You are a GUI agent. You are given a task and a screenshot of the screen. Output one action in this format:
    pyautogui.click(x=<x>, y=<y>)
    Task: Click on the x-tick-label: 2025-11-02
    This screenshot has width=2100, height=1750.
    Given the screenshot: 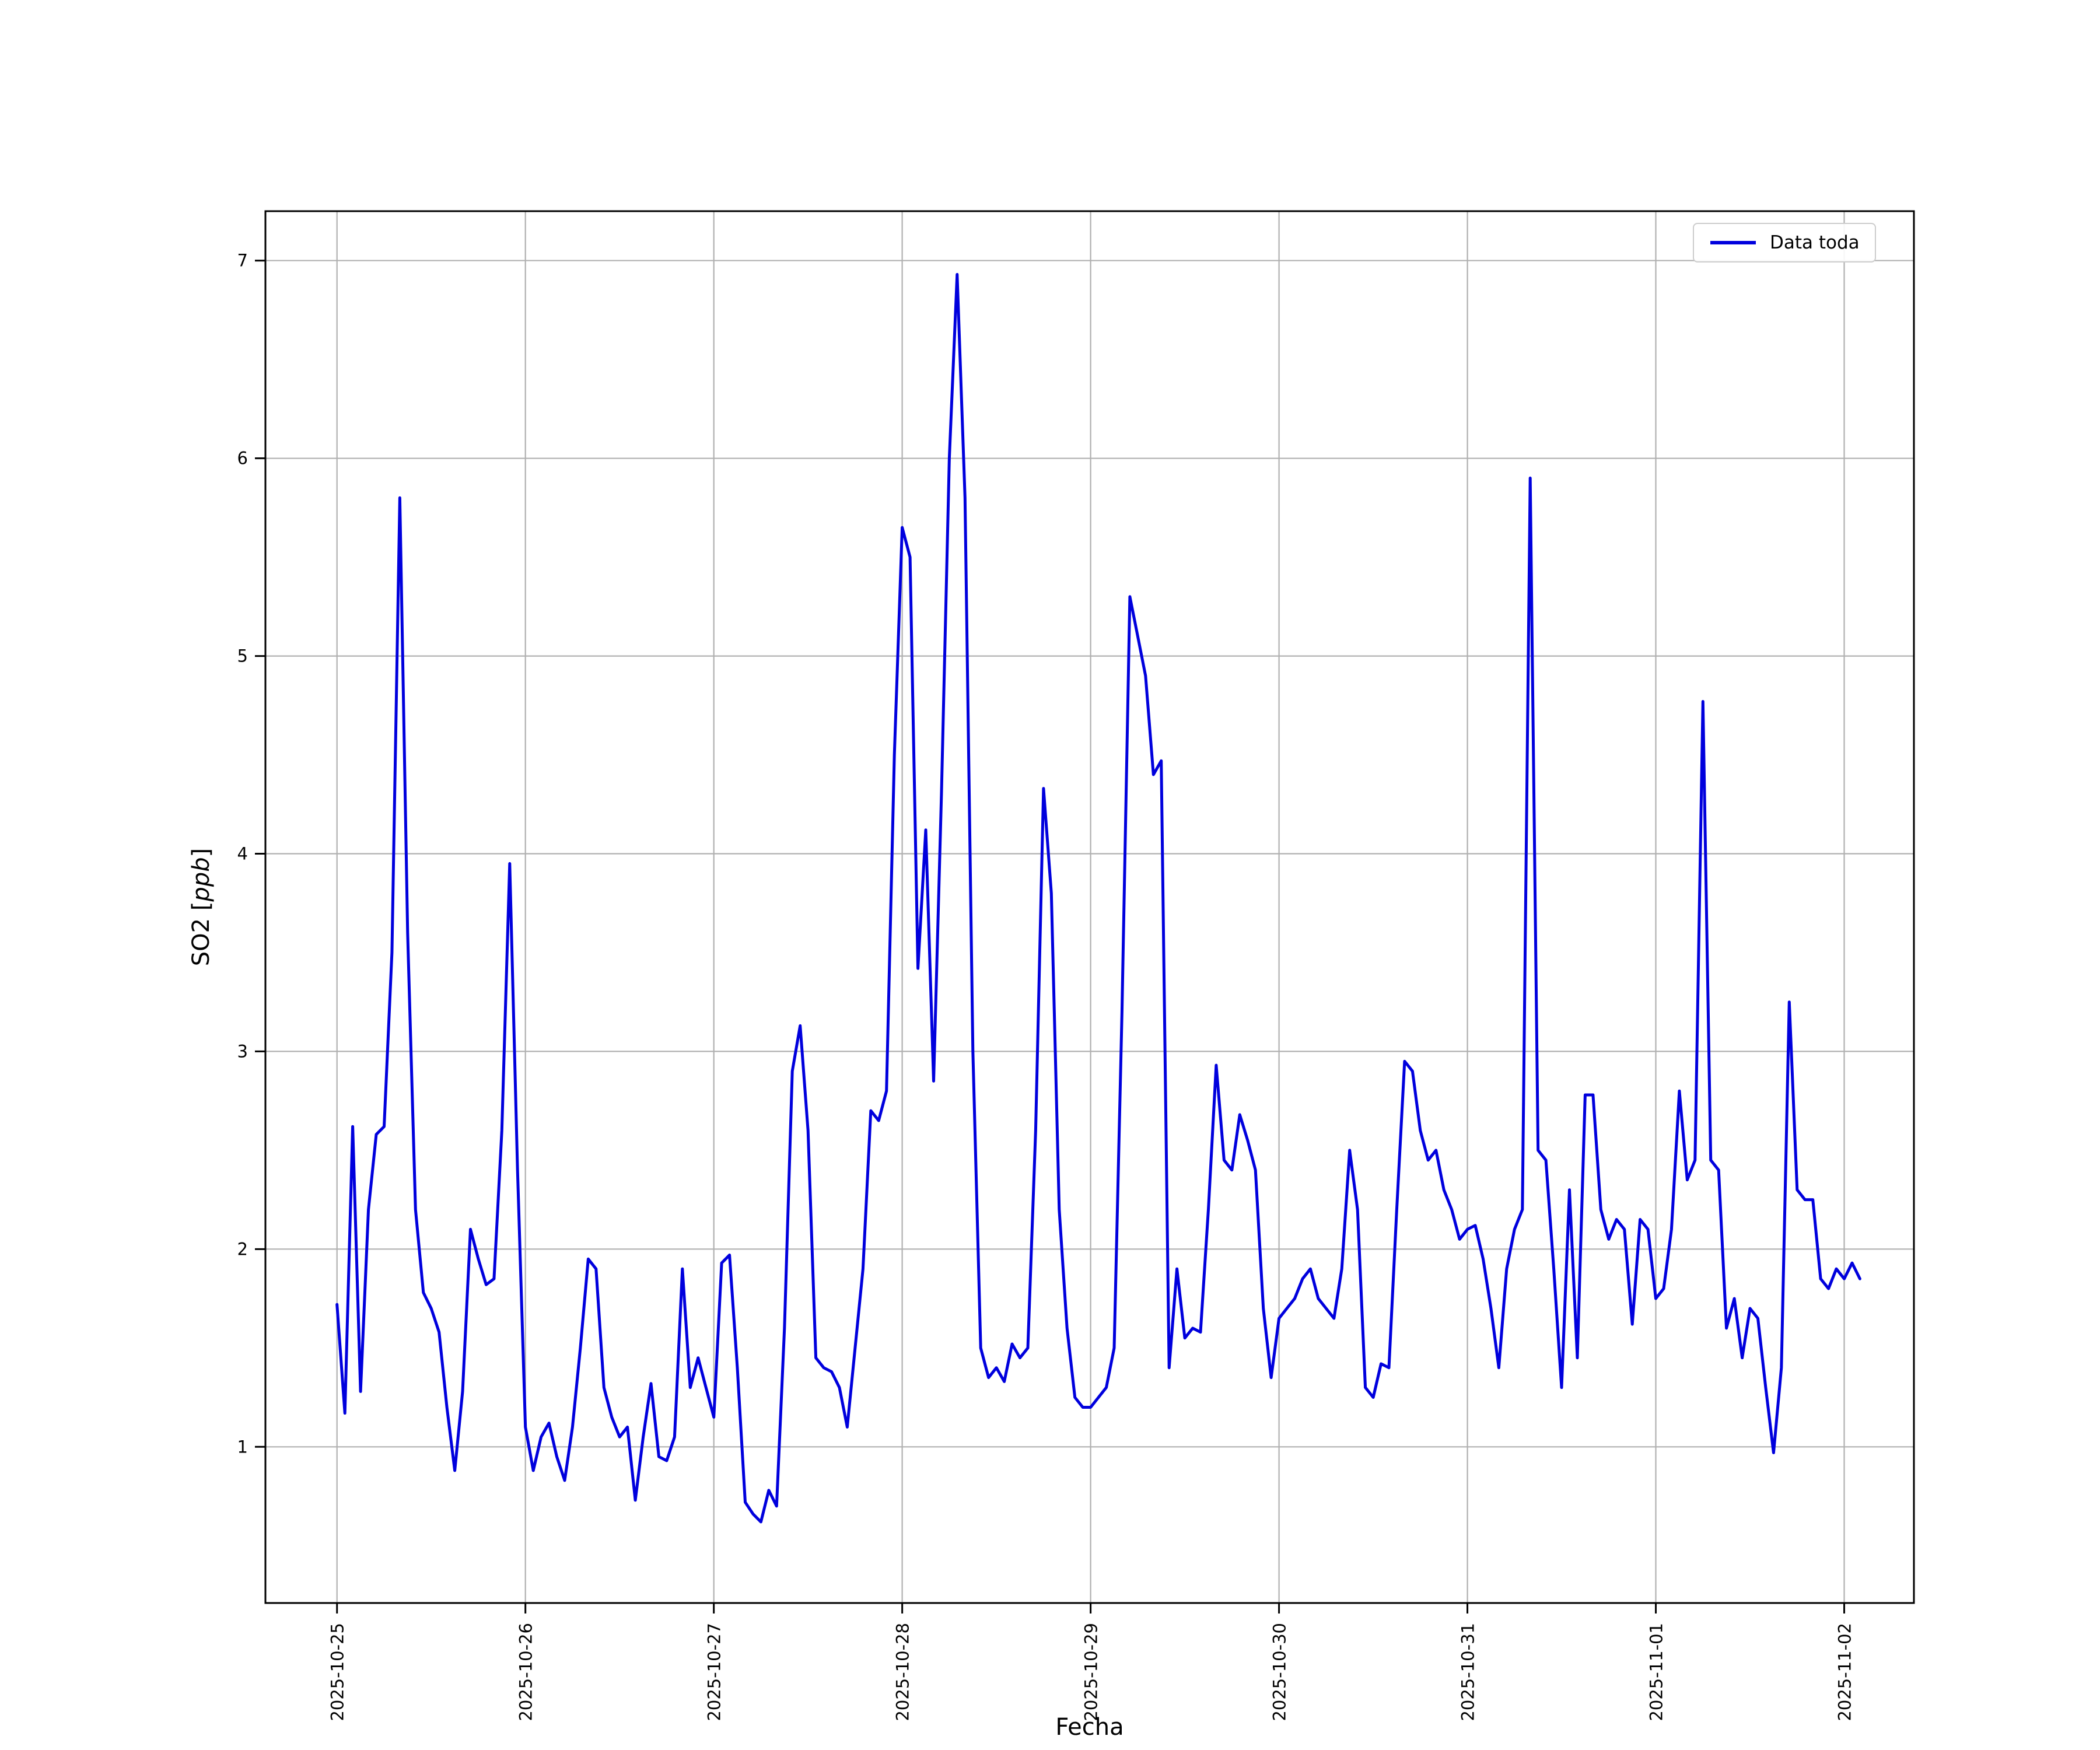 What is the action you would take?
    pyautogui.click(x=1845, y=1672)
    